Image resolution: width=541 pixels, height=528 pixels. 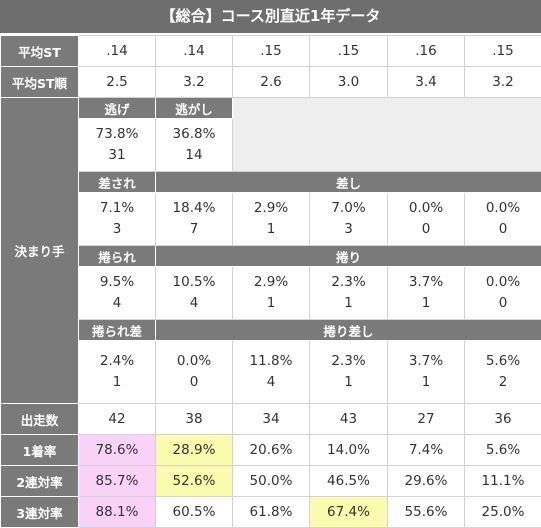 I want to click on makuri-sashi-pct: 0.0%, so click(x=194, y=361).